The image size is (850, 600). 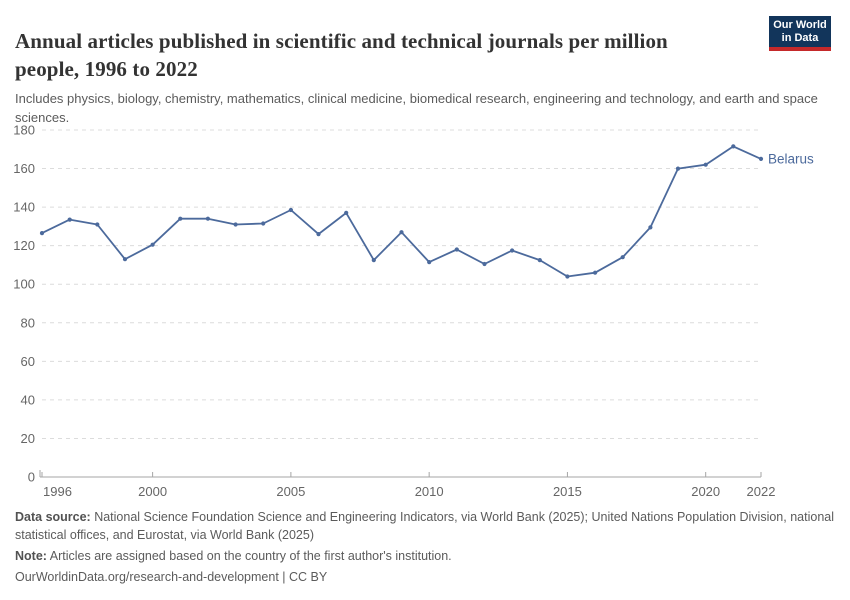 I want to click on y-axis-tick-label: 80, so click(x=28, y=322).